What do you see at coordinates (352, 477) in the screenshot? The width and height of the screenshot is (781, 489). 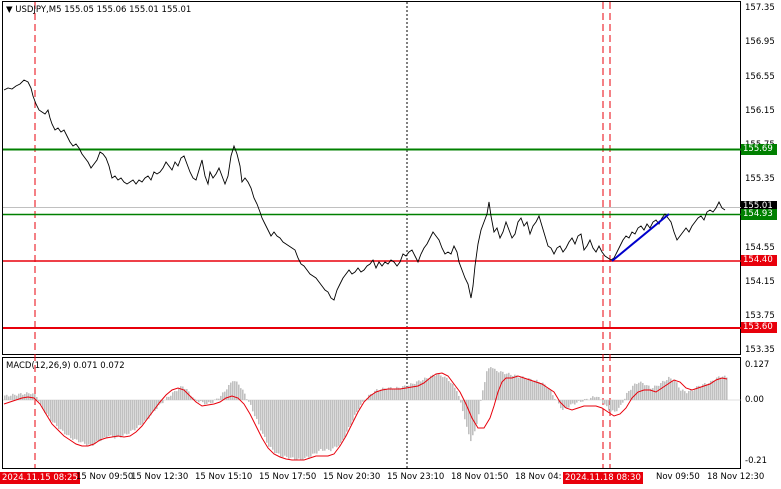 I see `time-tick: 15 Nov 20:30` at bounding box center [352, 477].